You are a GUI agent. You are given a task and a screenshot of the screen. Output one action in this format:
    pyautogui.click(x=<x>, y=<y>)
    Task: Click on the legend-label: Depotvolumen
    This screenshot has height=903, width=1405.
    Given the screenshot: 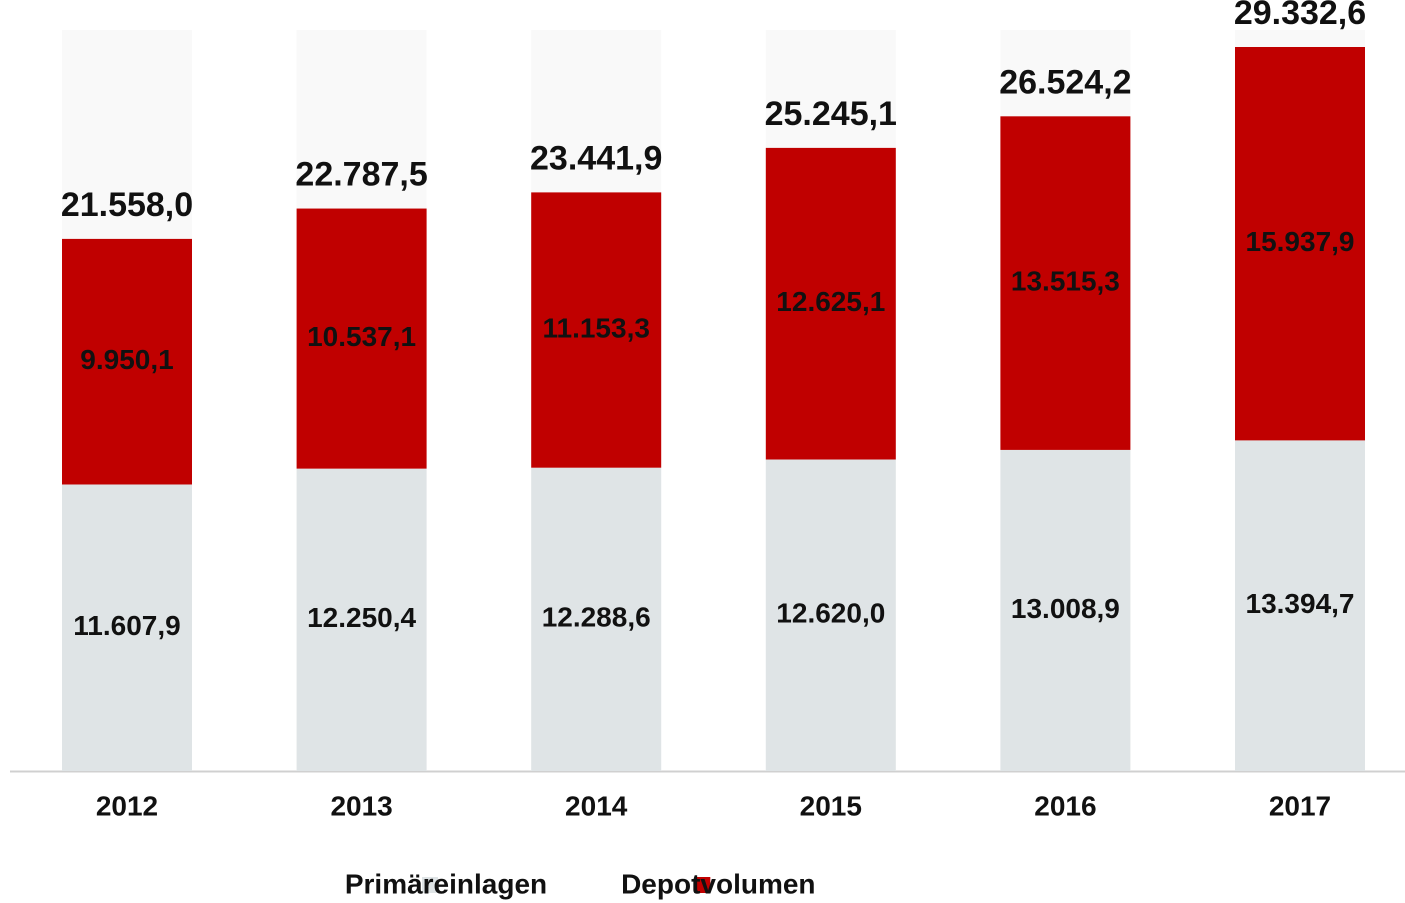 What is the action you would take?
    pyautogui.click(x=718, y=883)
    